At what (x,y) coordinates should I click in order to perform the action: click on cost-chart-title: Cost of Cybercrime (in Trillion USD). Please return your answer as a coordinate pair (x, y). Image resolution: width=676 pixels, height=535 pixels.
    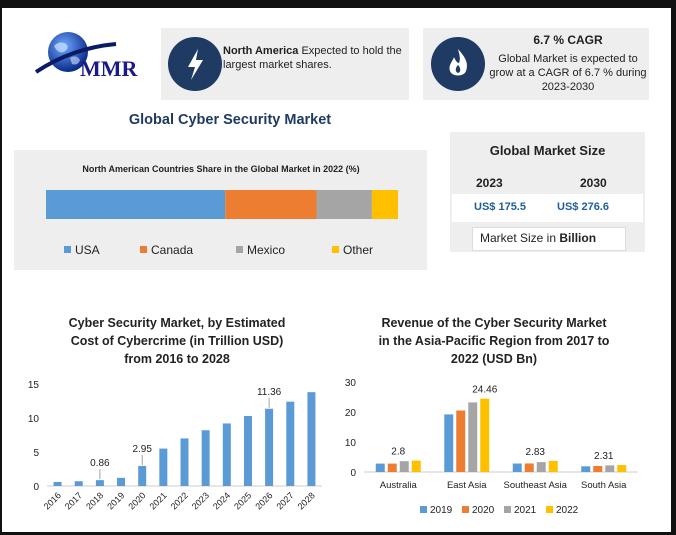
    Looking at the image, I should click on (177, 341).